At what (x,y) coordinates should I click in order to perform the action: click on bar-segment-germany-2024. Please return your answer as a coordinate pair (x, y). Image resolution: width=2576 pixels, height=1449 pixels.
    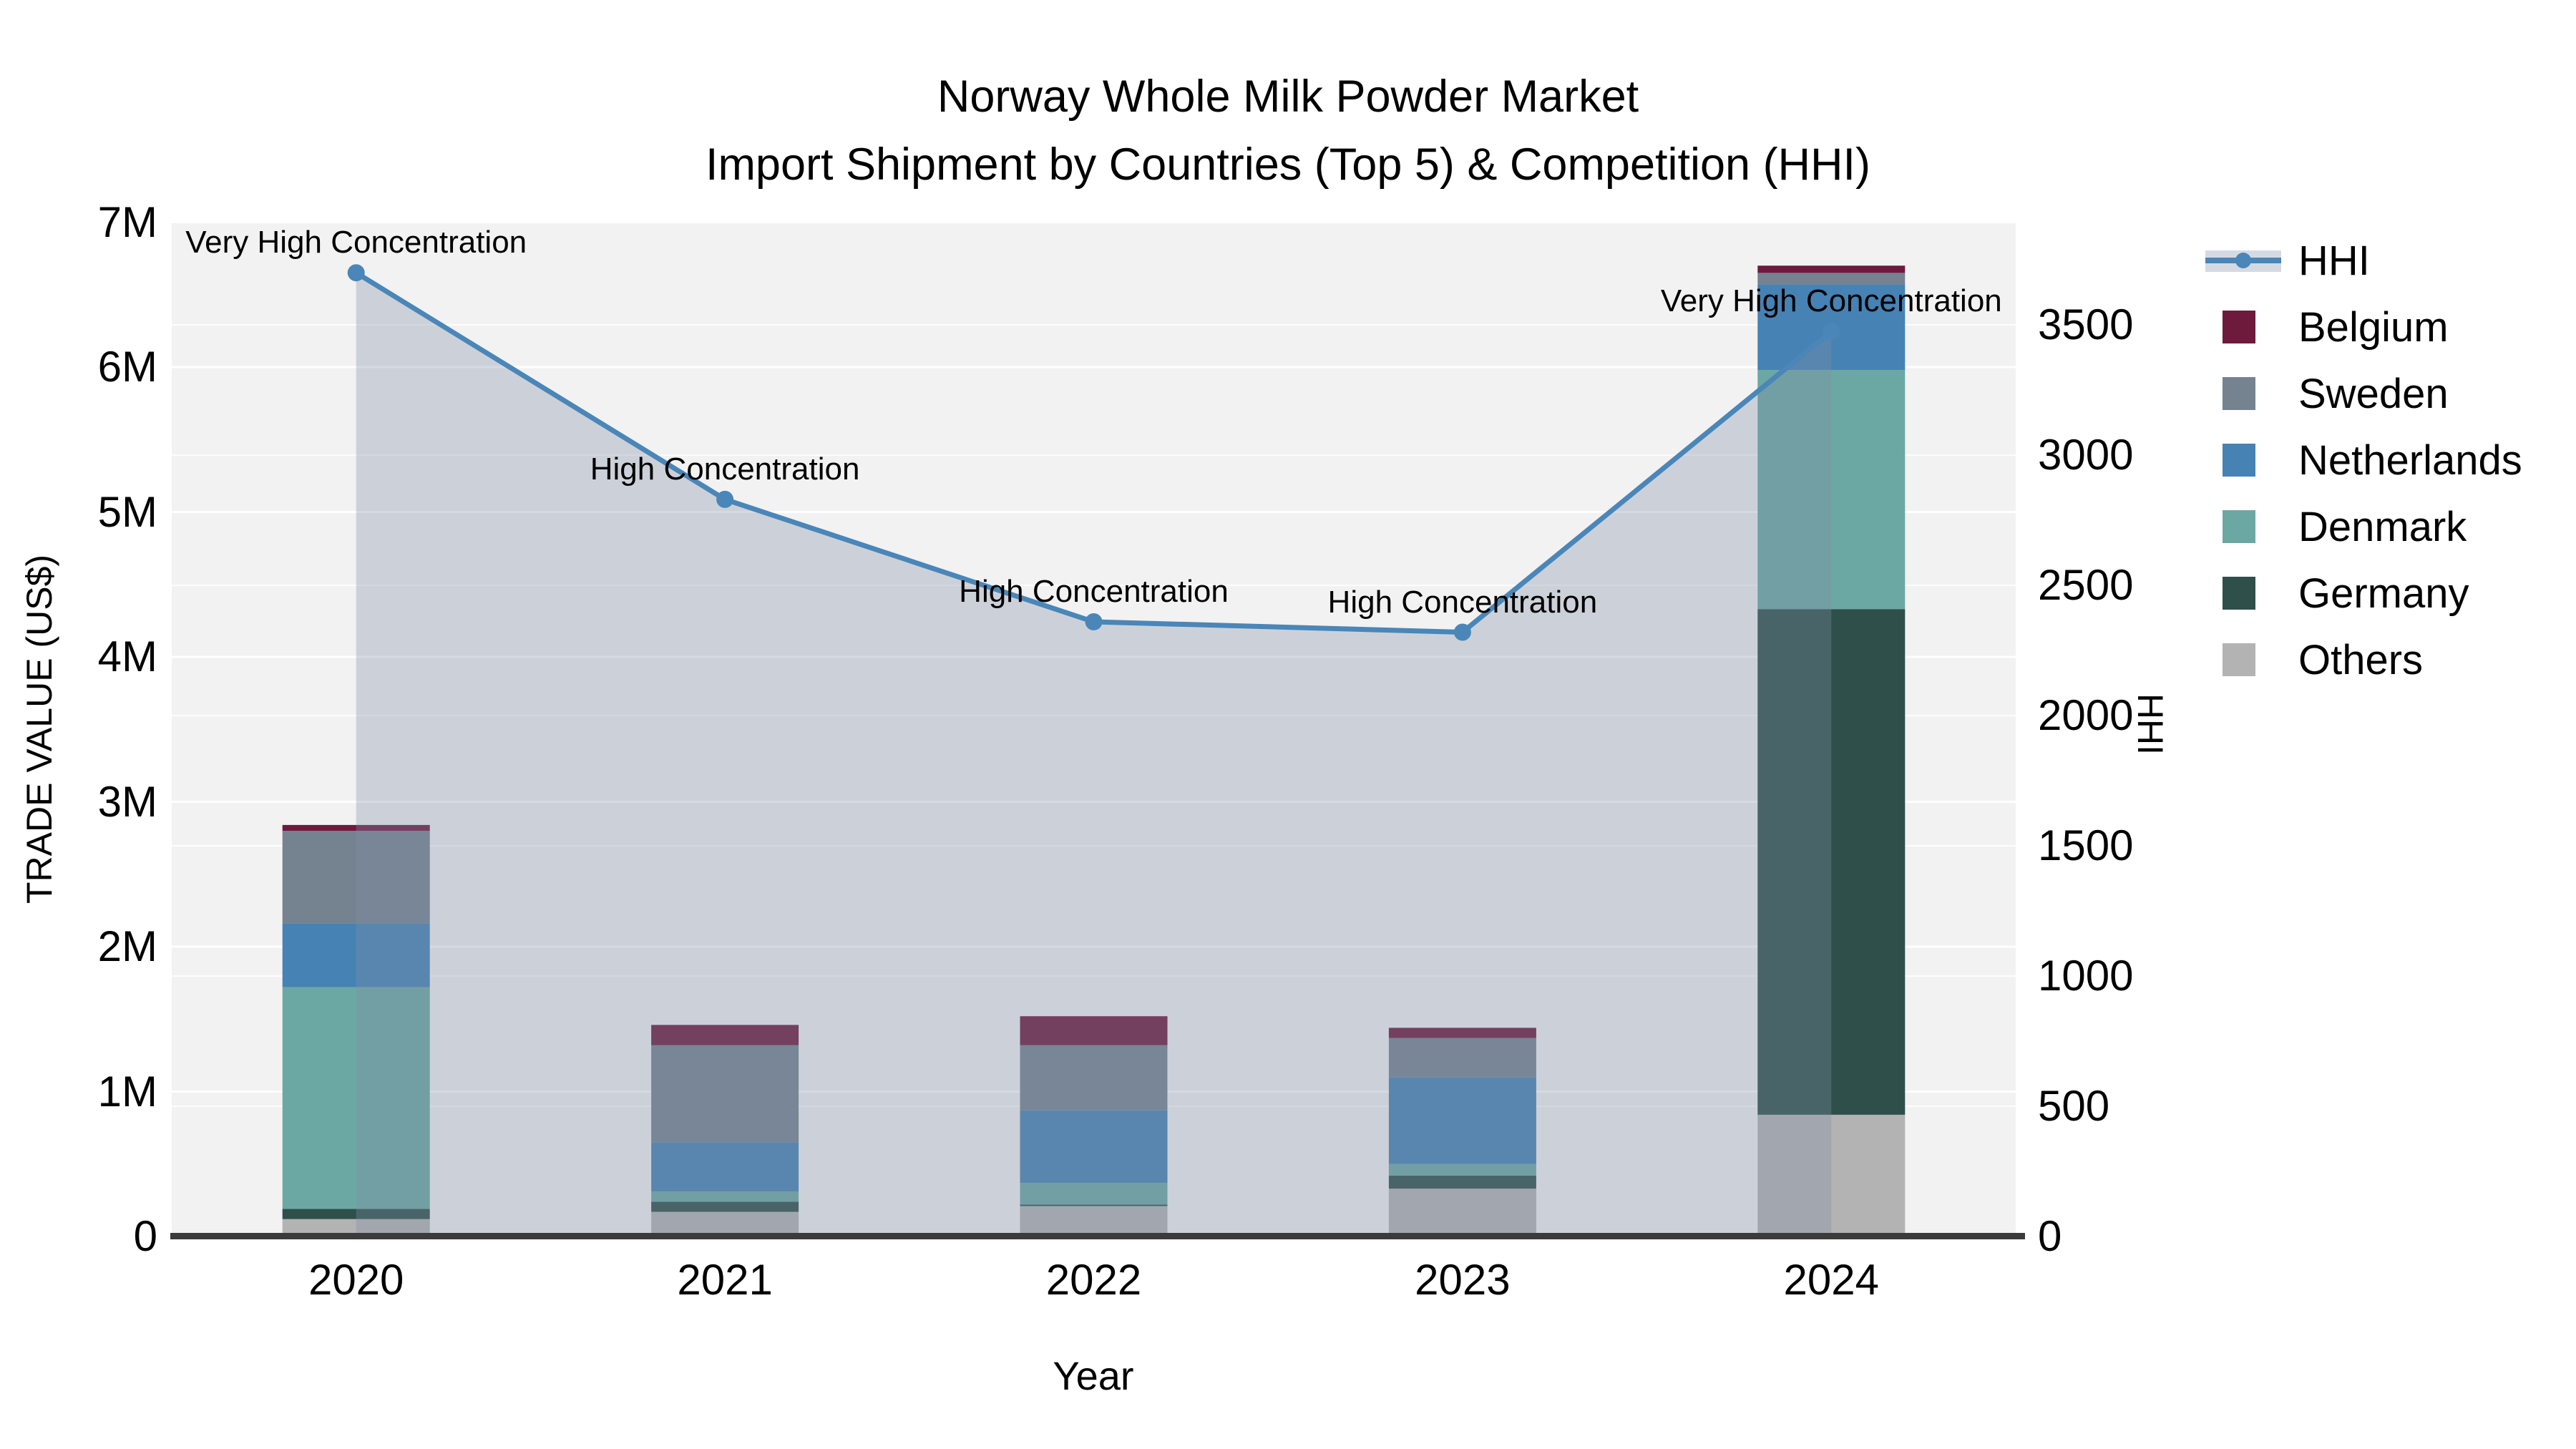
    Looking at the image, I should click on (1831, 862).